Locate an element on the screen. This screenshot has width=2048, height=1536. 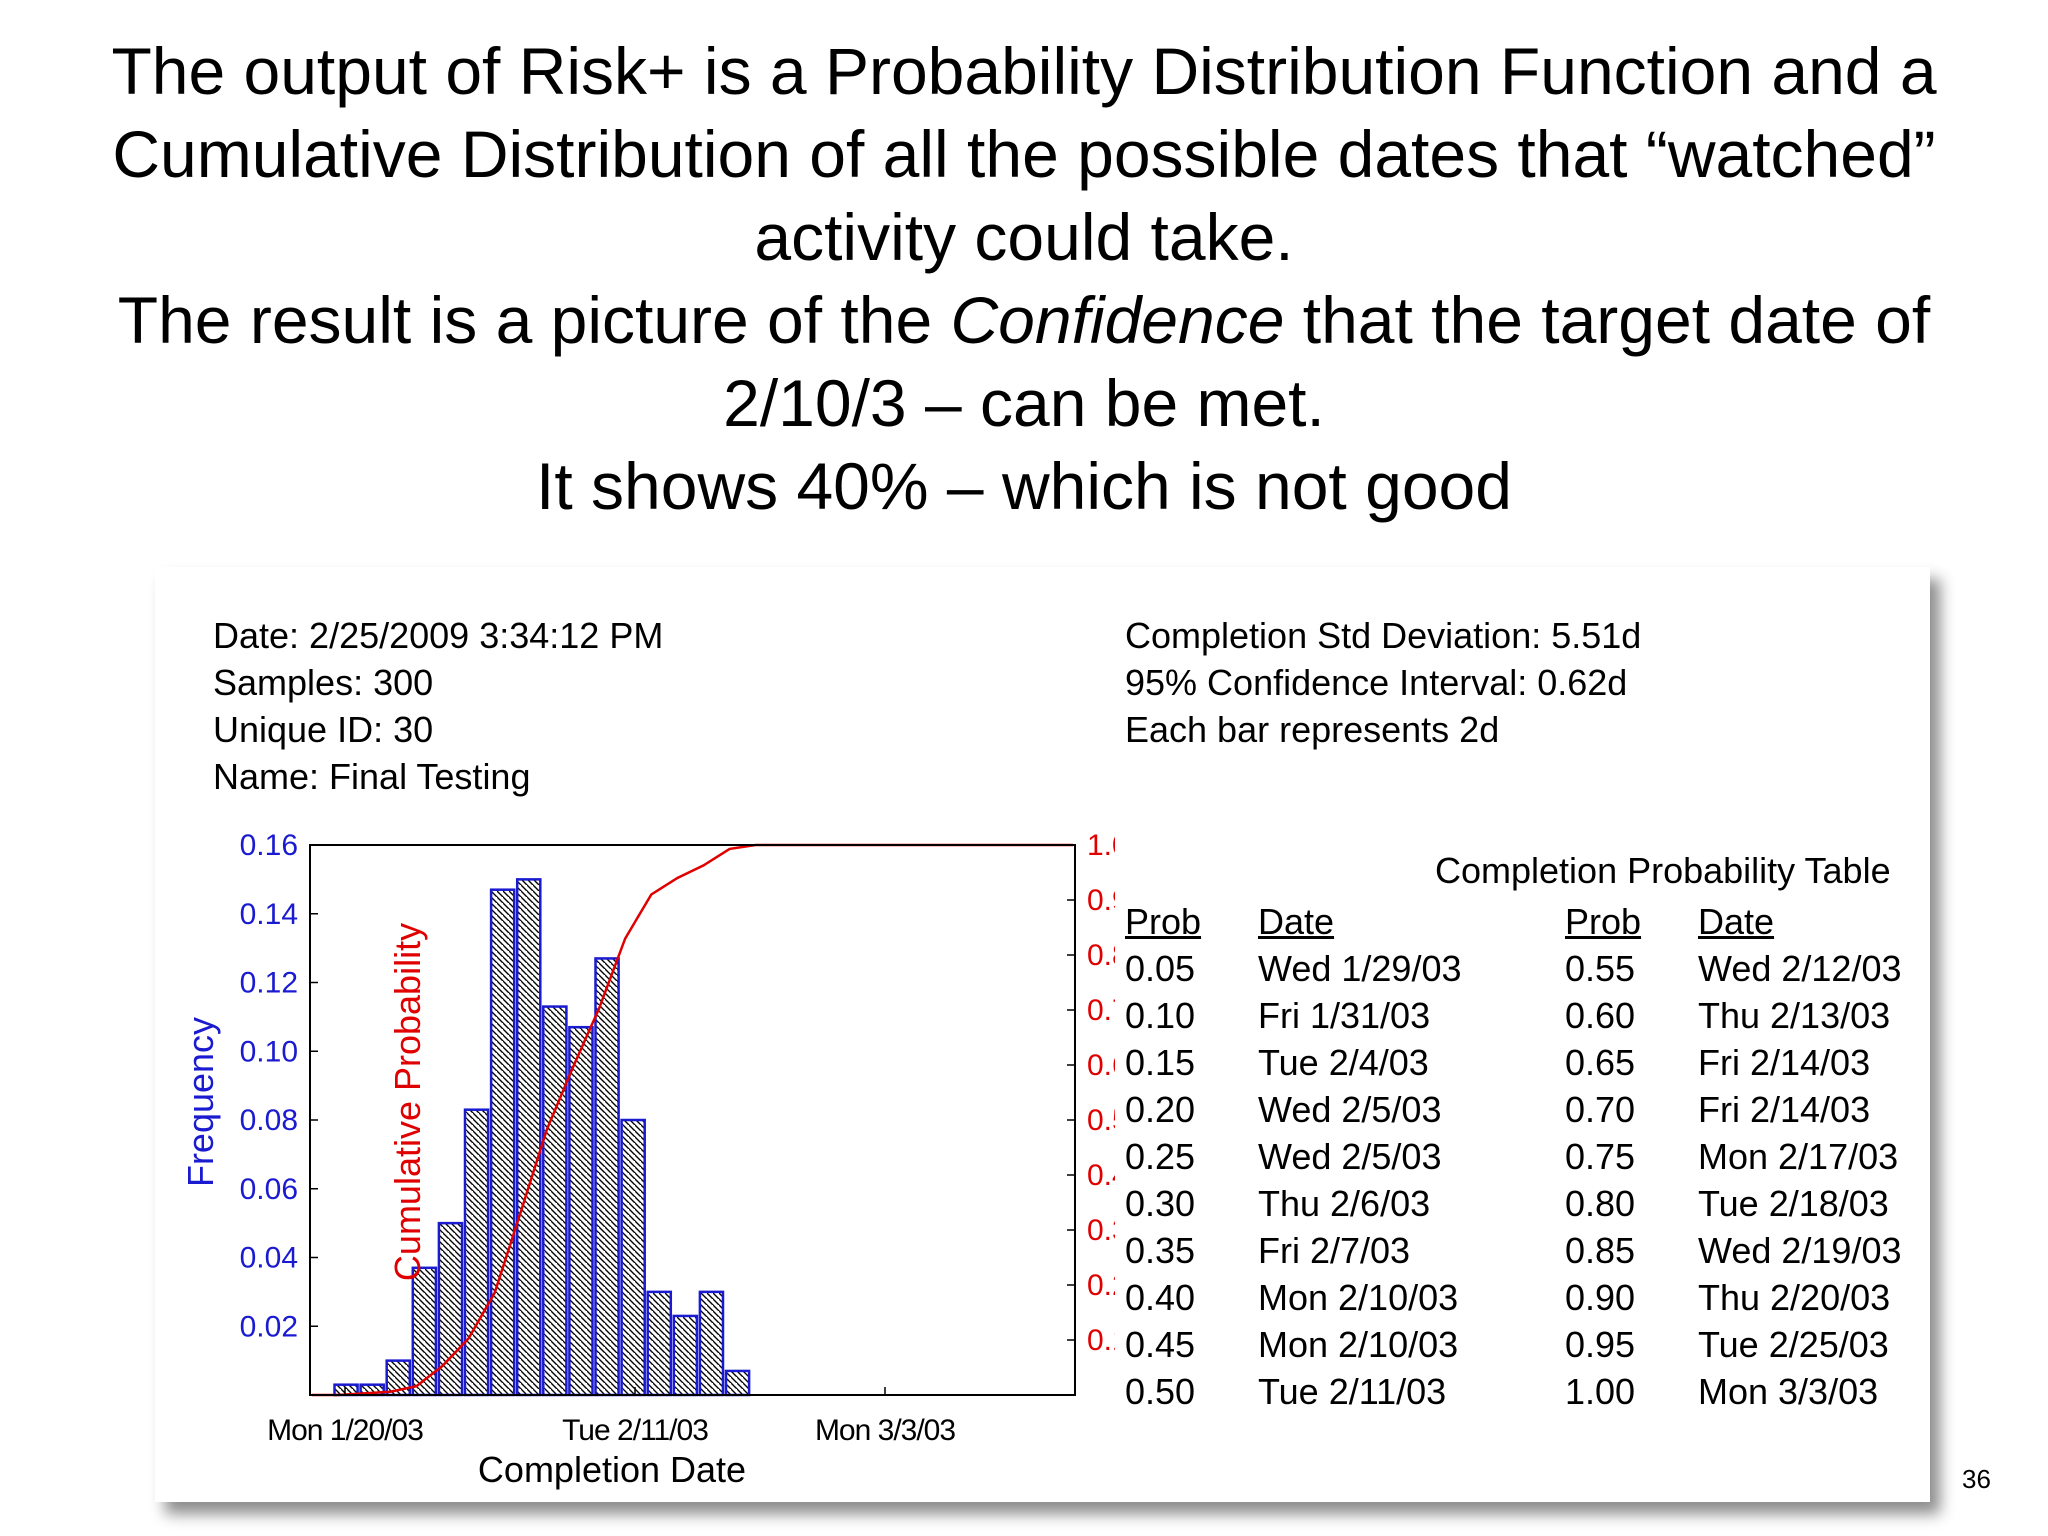
table-cell: 0.60 is located at coordinates (1600, 1015).